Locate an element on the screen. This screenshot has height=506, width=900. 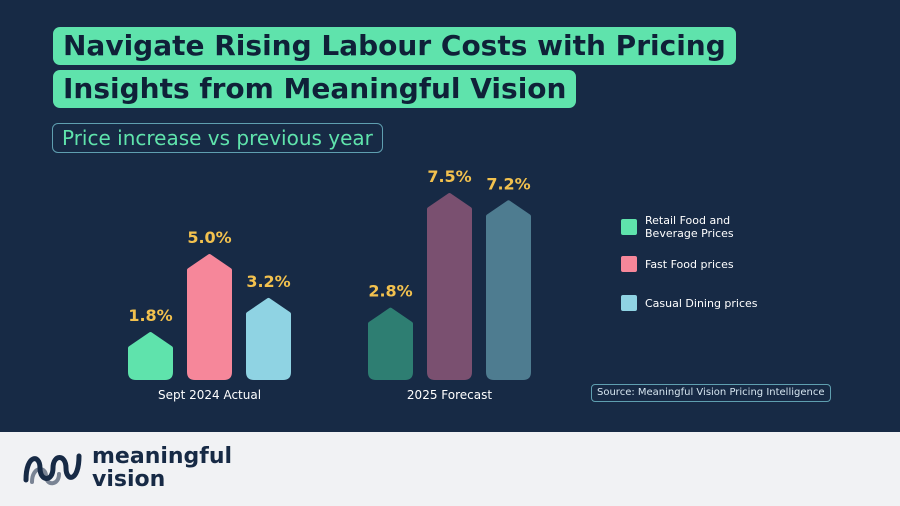
value-label-casual-dining-prices-sept-2024-actual: 3.2% is located at coordinates (268, 281).